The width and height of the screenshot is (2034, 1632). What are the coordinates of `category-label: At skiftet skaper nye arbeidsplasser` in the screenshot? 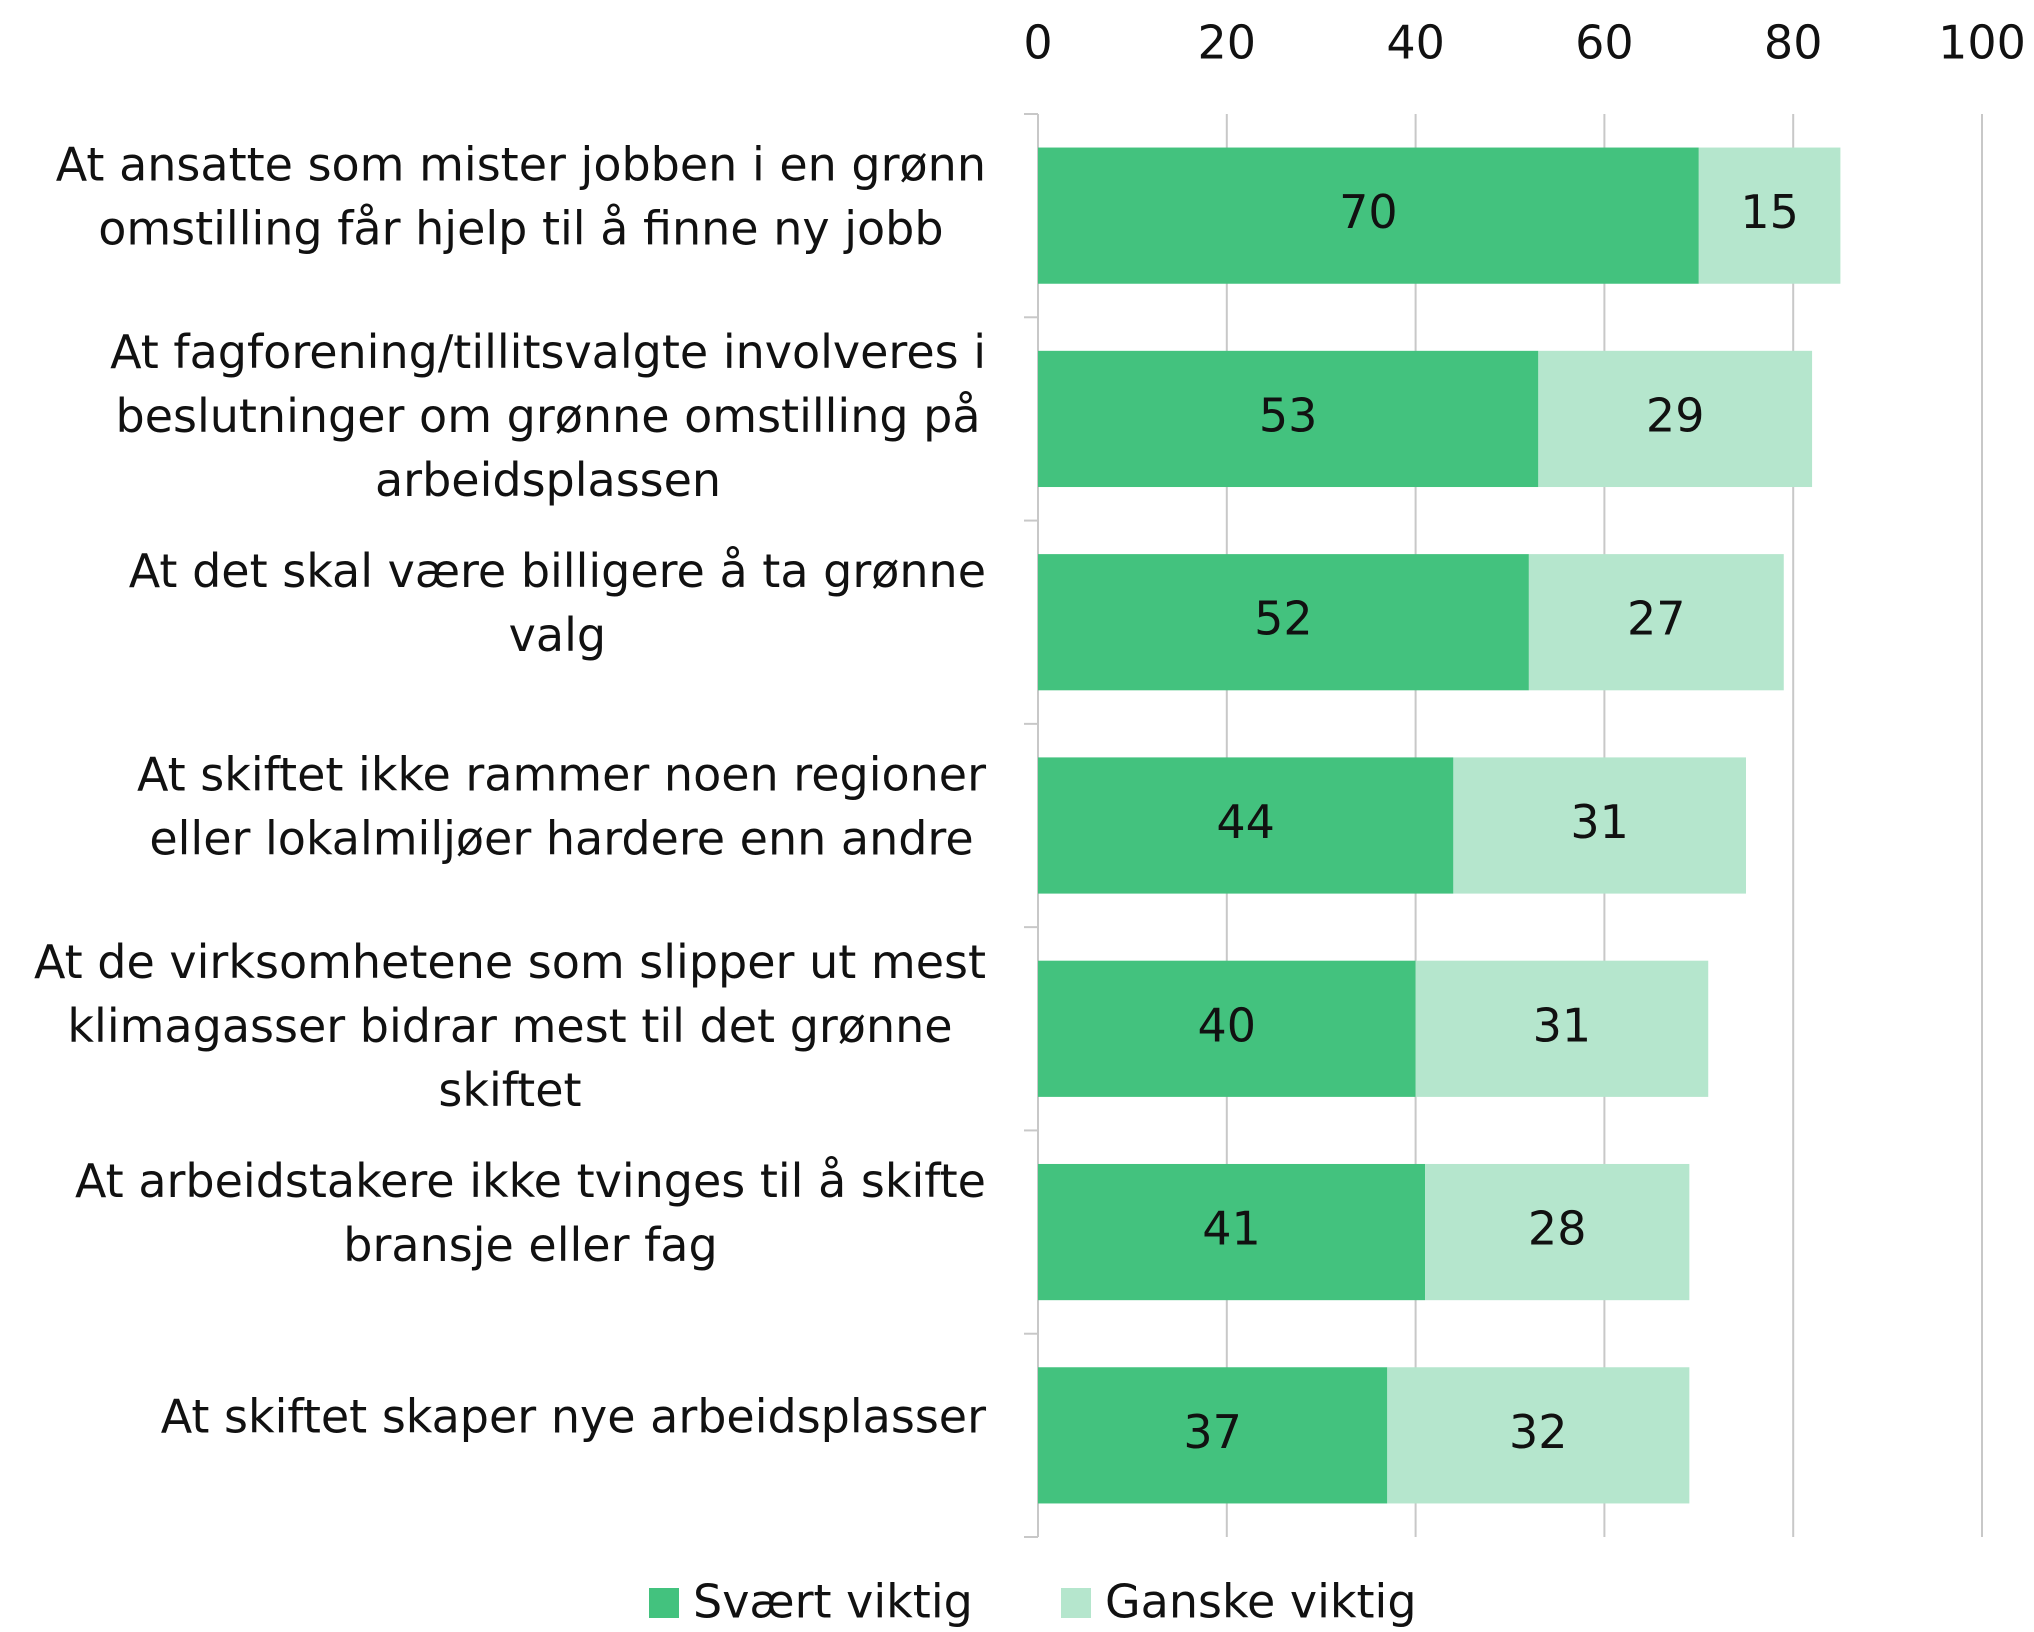 It's located at (573, 1416).